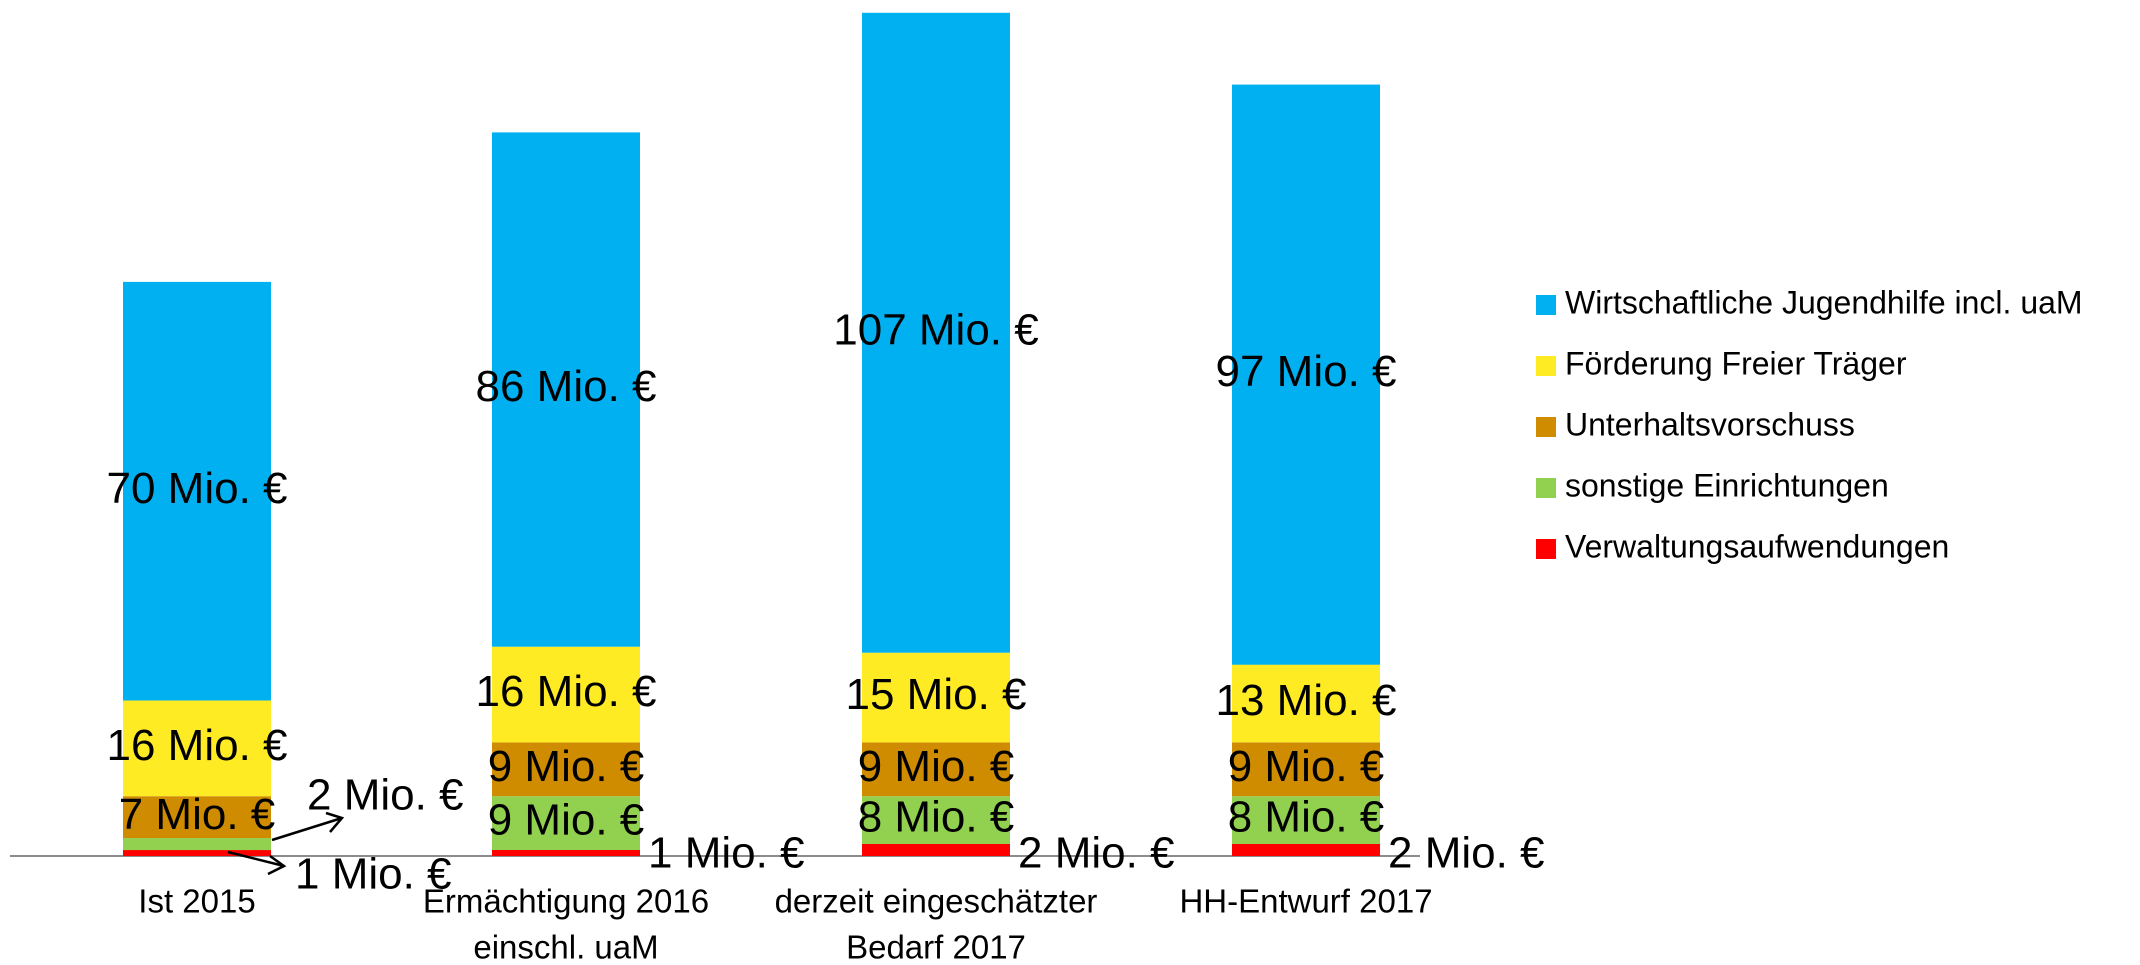 This screenshot has width=2140, height=965. What do you see at coordinates (566, 386) in the screenshot?
I see `data-label-wirtschaftliche-jugendhilfe-incl-uam-2: 86 Mio. €` at bounding box center [566, 386].